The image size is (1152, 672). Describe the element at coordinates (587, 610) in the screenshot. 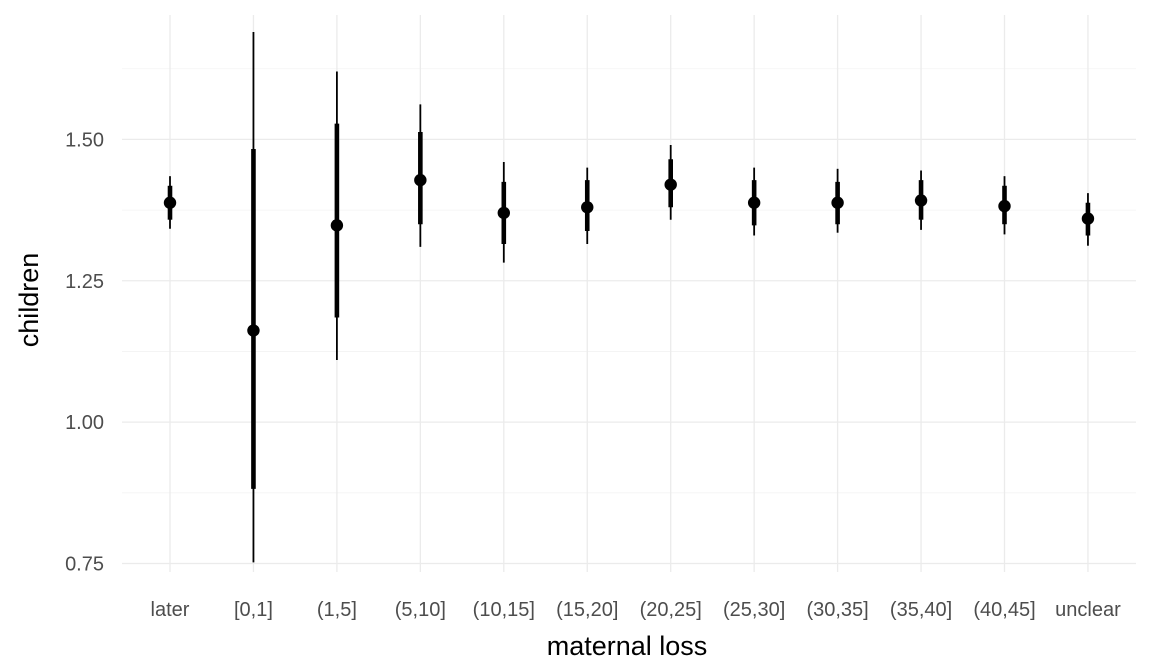

I see `x-tick-label: (15,20]` at that location.